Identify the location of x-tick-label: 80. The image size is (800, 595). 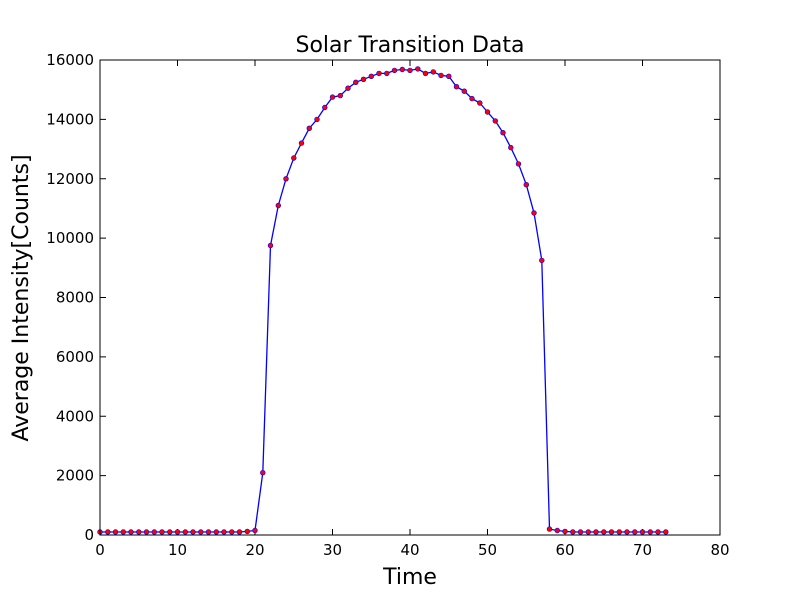
(719, 550).